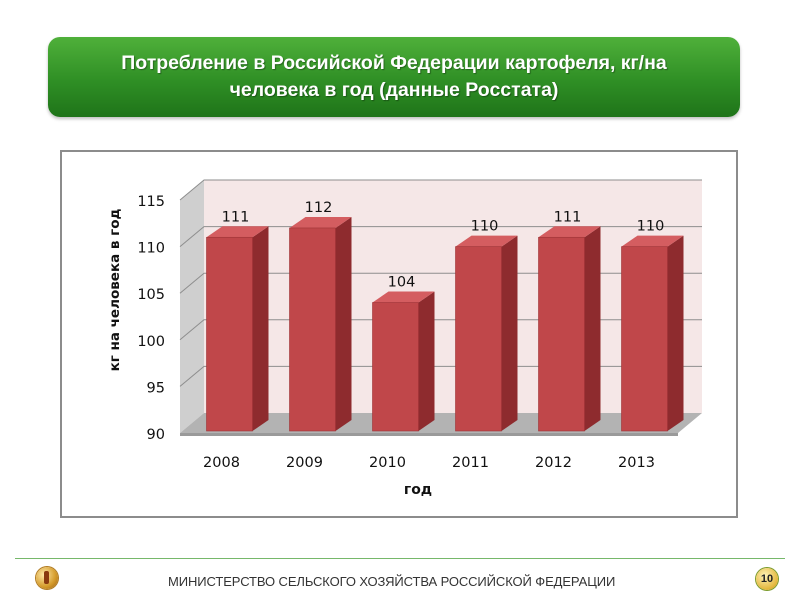 The height and width of the screenshot is (600, 800). What do you see at coordinates (47, 578) in the screenshot?
I see `ministry-emblem-icon` at bounding box center [47, 578].